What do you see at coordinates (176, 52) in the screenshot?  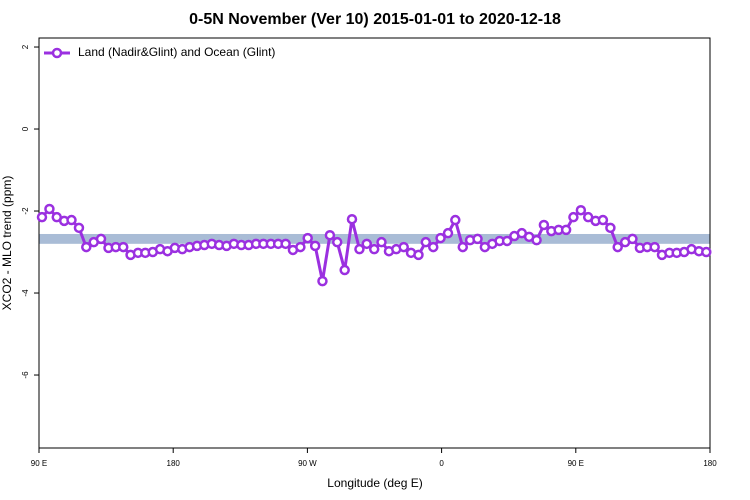 I see `legend-label: Land (Nadir&Glint) and Ocean (Glint)` at bounding box center [176, 52].